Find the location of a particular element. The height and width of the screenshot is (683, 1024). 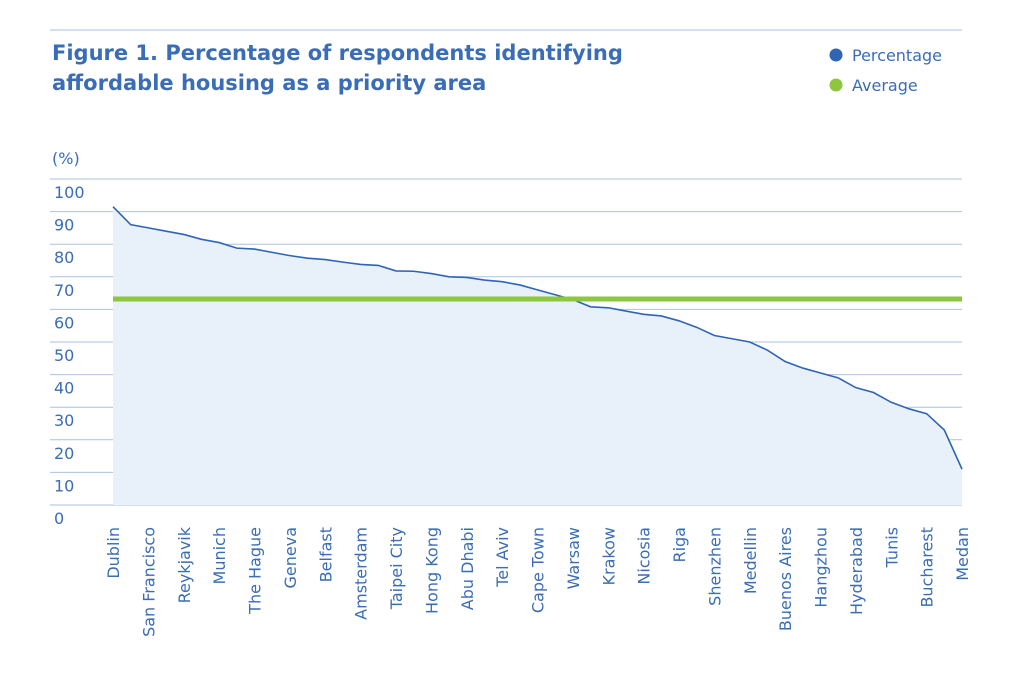

x-tick-label: Taipei City is located at coordinates (396, 568).